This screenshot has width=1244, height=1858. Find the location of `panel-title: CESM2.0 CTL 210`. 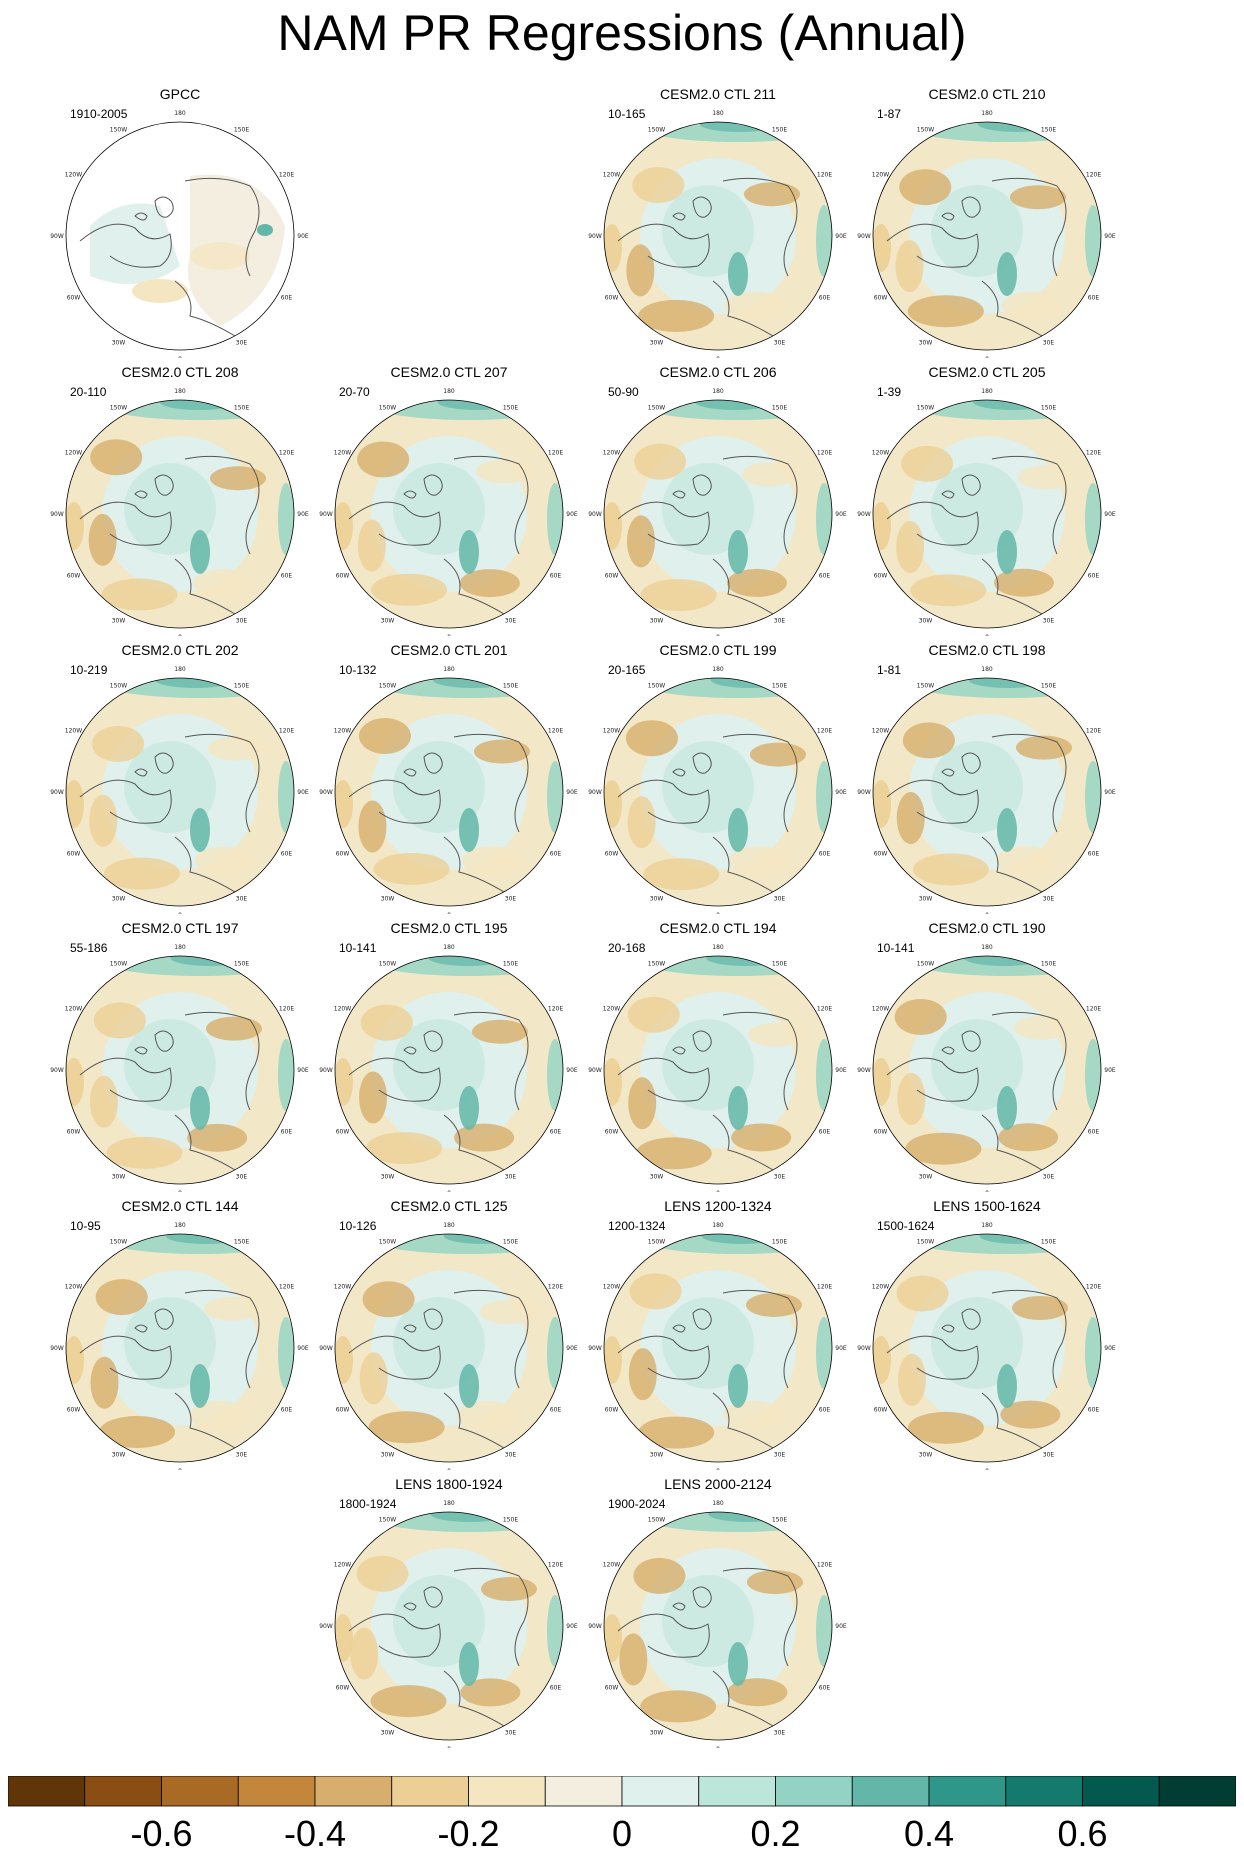

panel-title: CESM2.0 CTL 210 is located at coordinates (987, 94).